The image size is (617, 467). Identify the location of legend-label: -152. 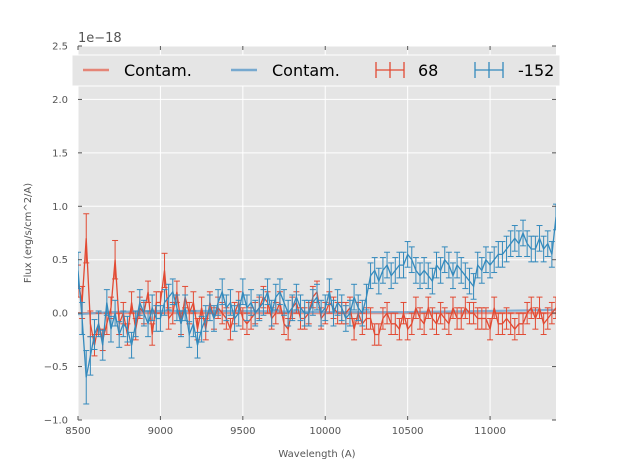
(536, 70).